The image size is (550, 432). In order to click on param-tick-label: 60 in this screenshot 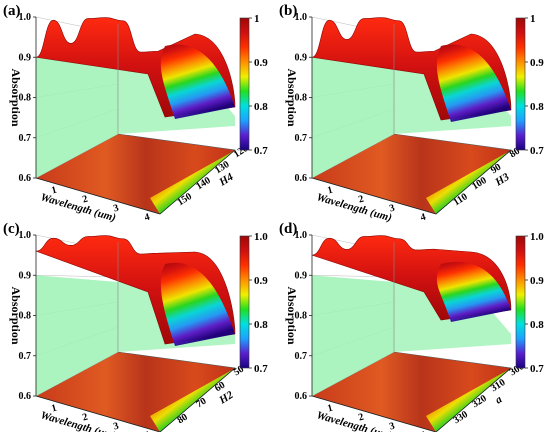, I will do `click(220, 387)`.